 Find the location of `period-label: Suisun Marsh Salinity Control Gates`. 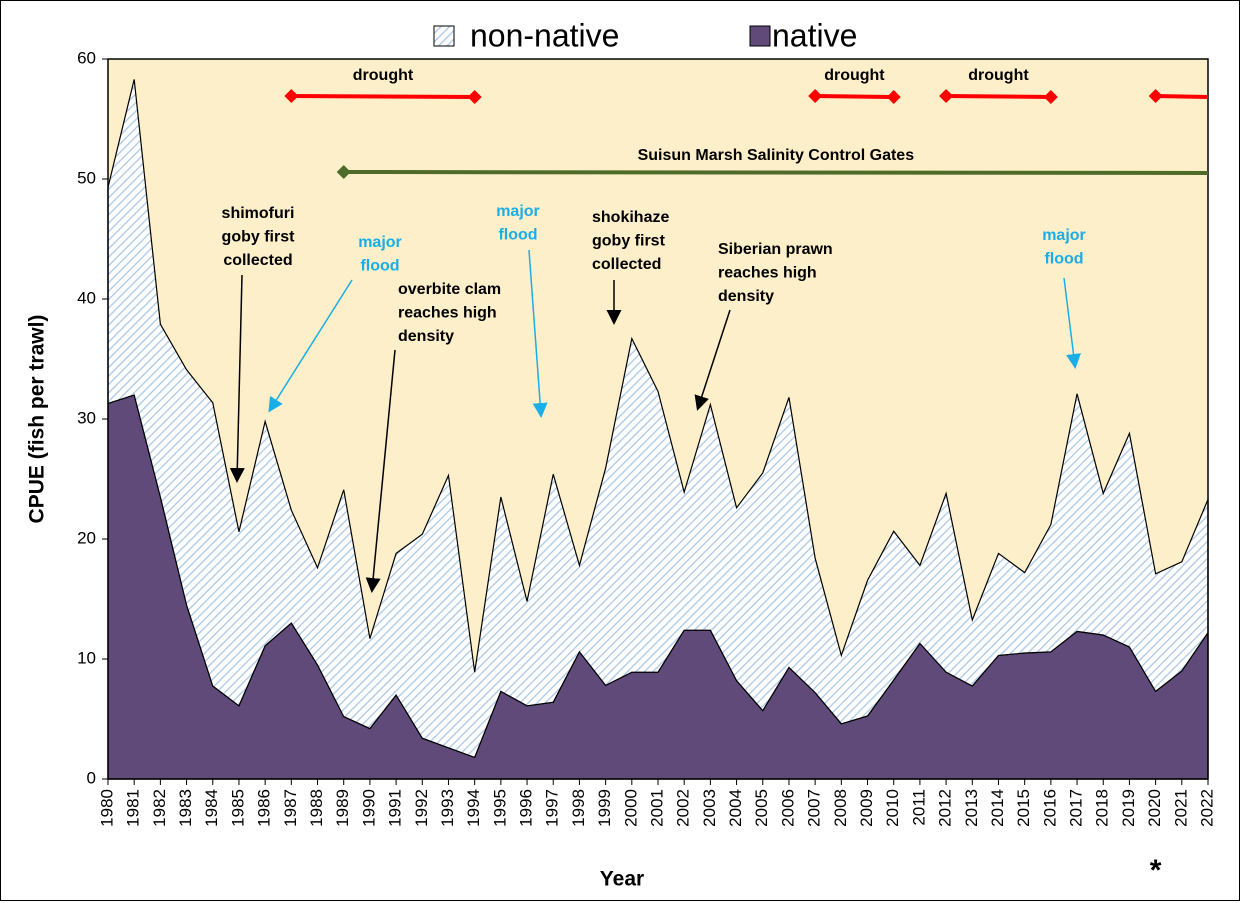

period-label: Suisun Marsh Salinity Control Gates is located at coordinates (776, 155).